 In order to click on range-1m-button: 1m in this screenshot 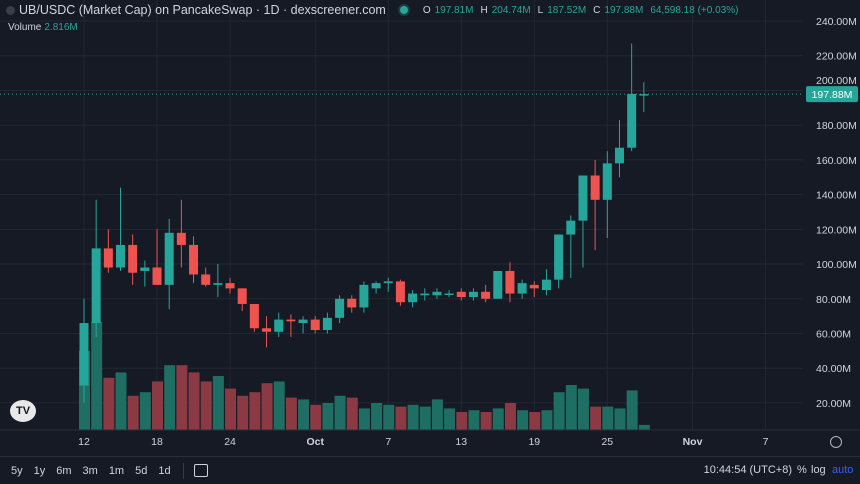, I will do `click(116, 470)`.